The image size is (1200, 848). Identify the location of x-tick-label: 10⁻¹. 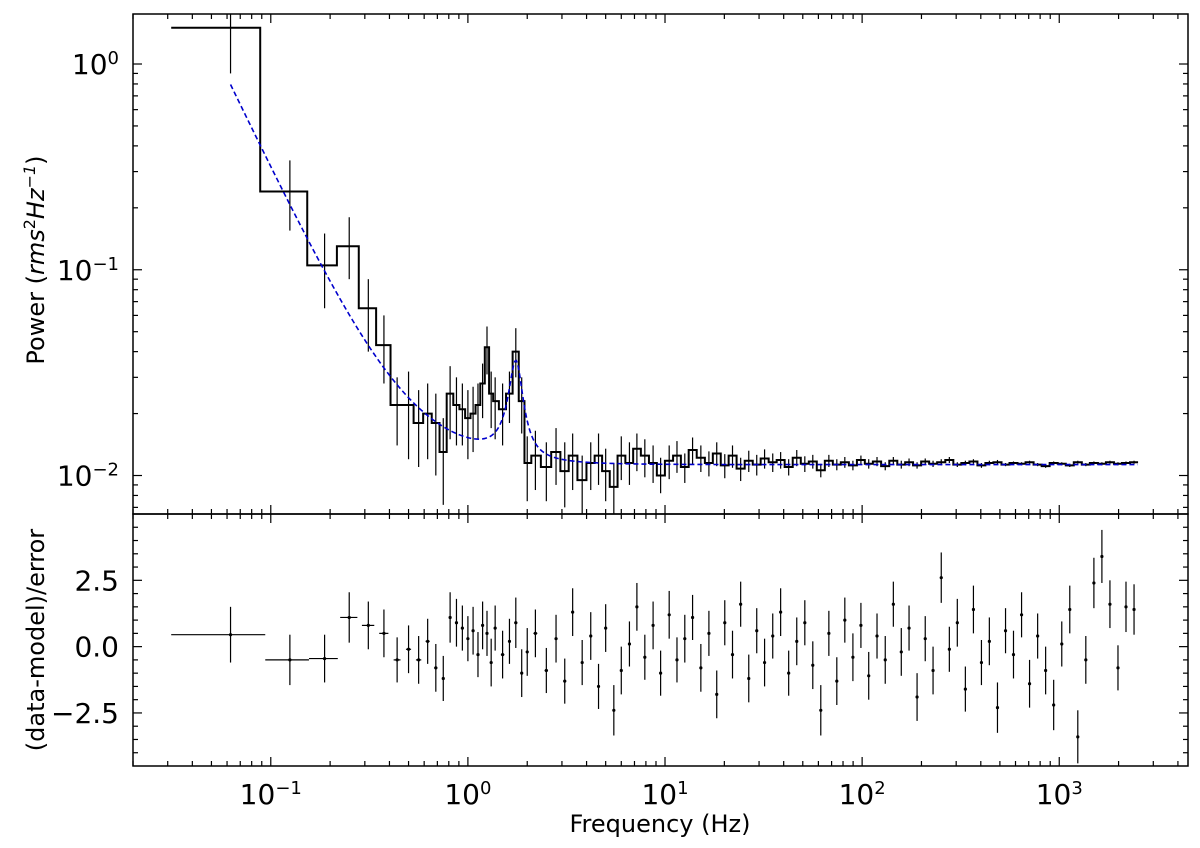
(271, 795).